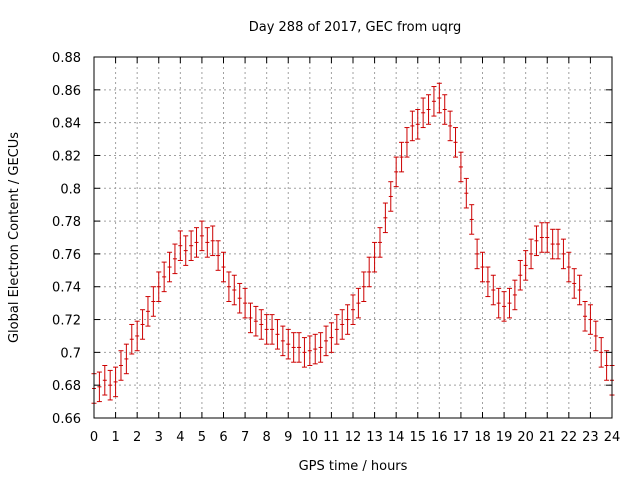 The height and width of the screenshot is (480, 640). Describe the element at coordinates (66, 58) in the screenshot. I see `y-tick-label: 0.88` at that location.